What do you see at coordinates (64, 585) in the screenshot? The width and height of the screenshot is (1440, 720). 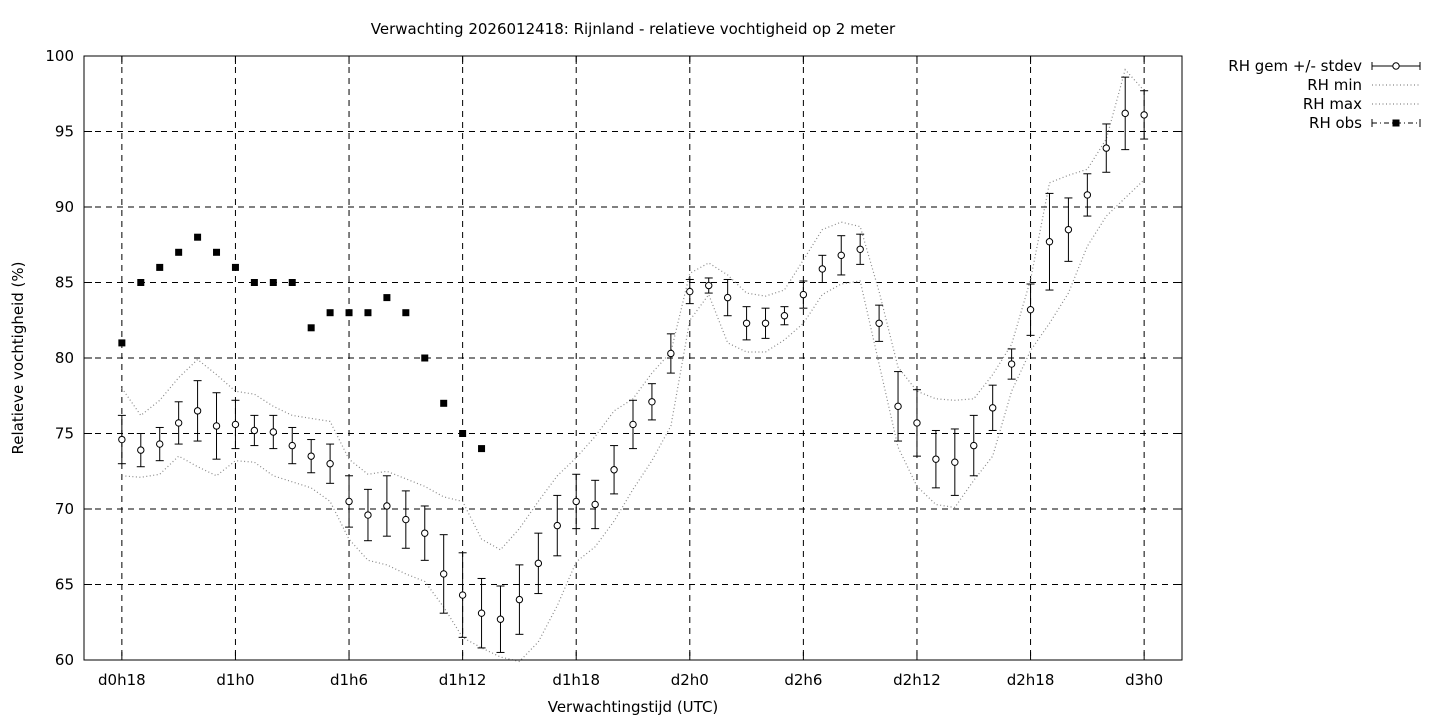 I see `y-tick-label: 65` at bounding box center [64, 585].